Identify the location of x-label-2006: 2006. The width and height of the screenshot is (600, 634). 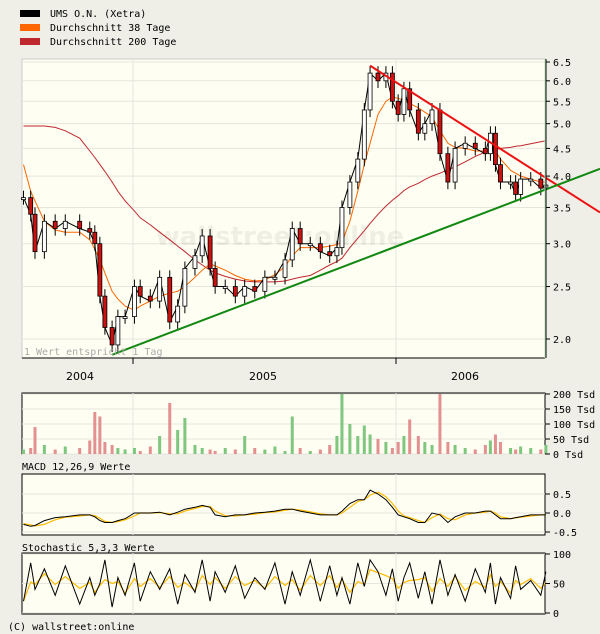
(465, 376).